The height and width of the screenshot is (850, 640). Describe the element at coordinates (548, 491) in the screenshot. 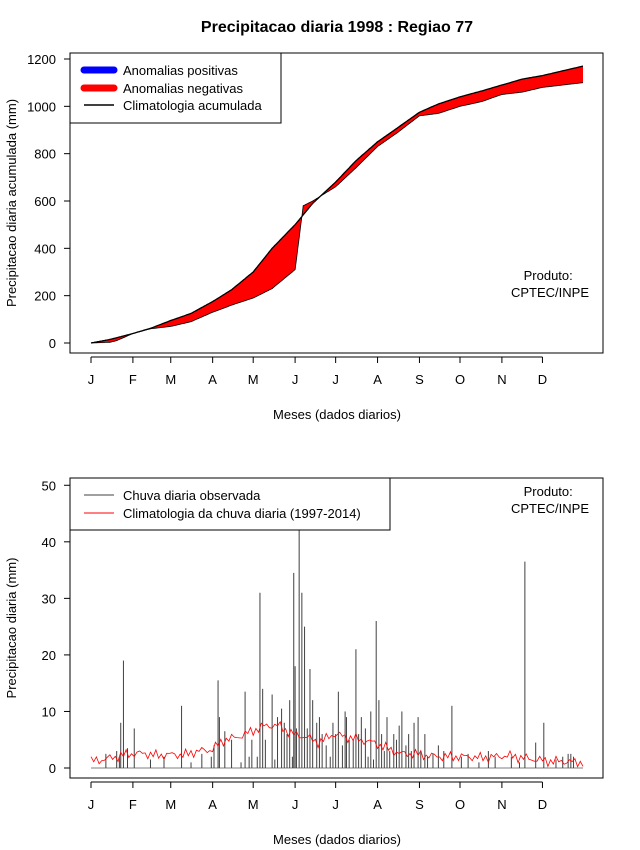

I see `bottom-product-line-1: Produto:` at that location.